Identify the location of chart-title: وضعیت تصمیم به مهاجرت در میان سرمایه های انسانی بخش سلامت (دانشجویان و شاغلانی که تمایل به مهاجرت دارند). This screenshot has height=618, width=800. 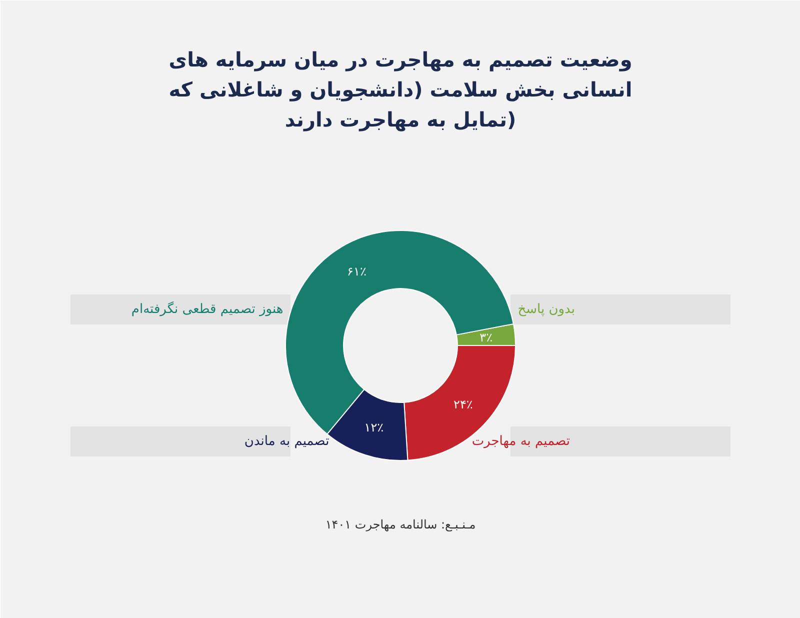
(400, 90).